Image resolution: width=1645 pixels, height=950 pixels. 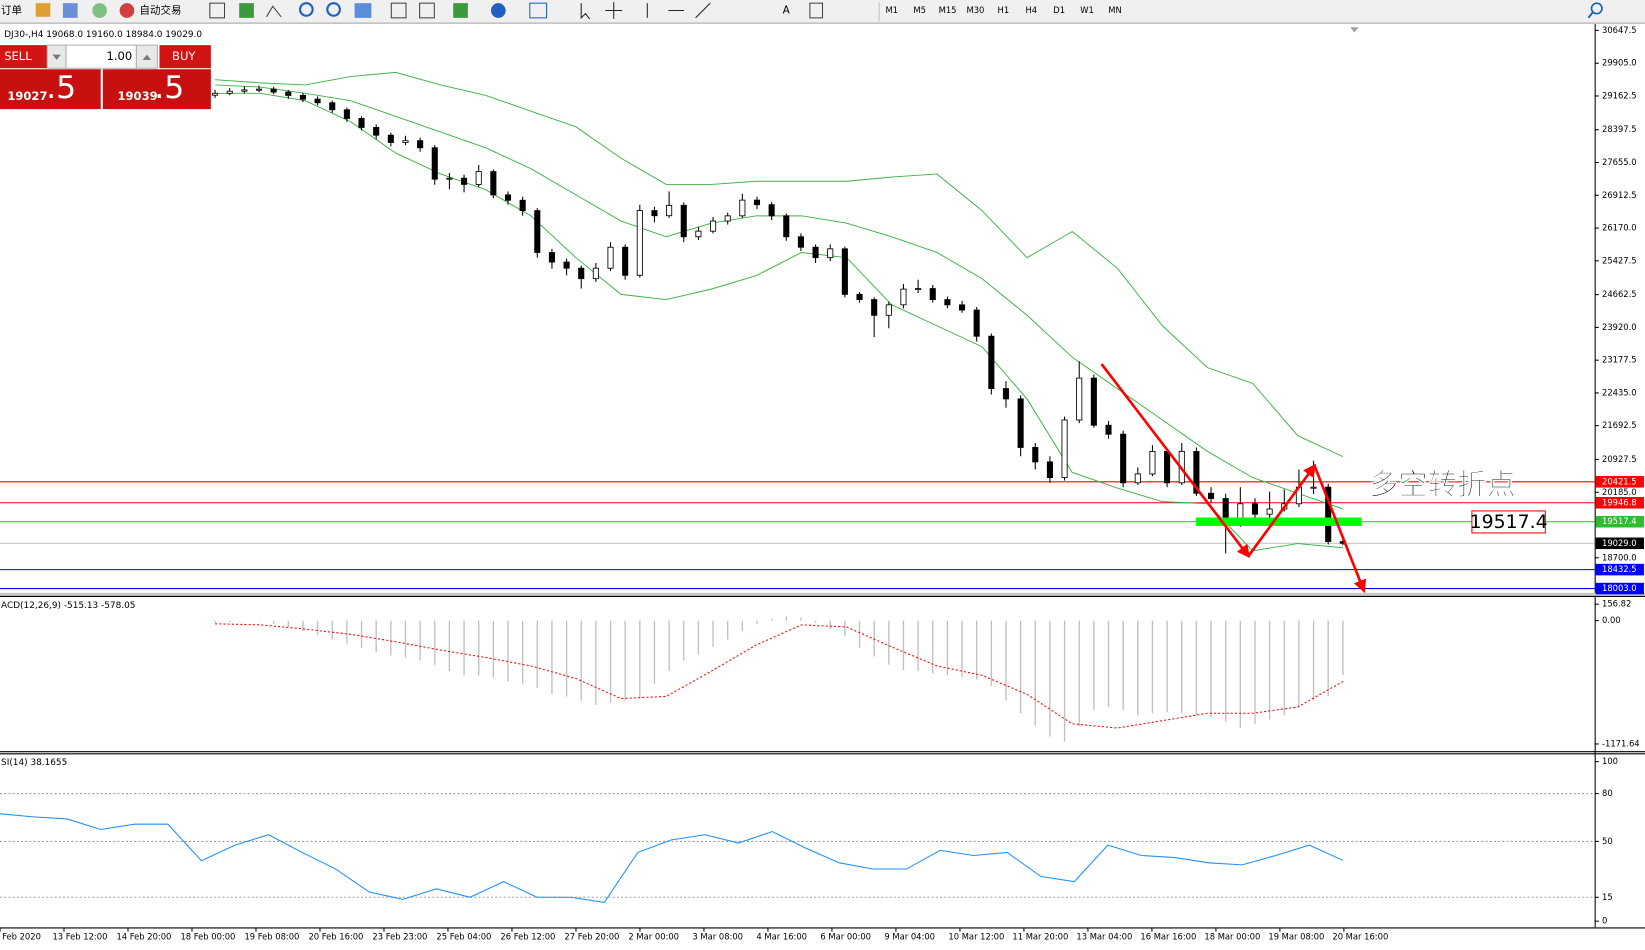 What do you see at coordinates (1059, 10) in the screenshot?
I see `timeframe-button: D1` at bounding box center [1059, 10].